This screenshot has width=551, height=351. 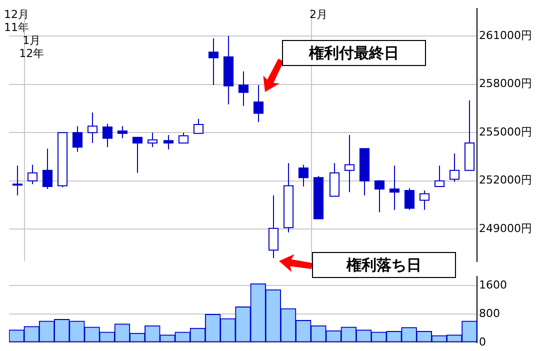 I want to click on y-tick-label: 255000円, so click(x=505, y=131).